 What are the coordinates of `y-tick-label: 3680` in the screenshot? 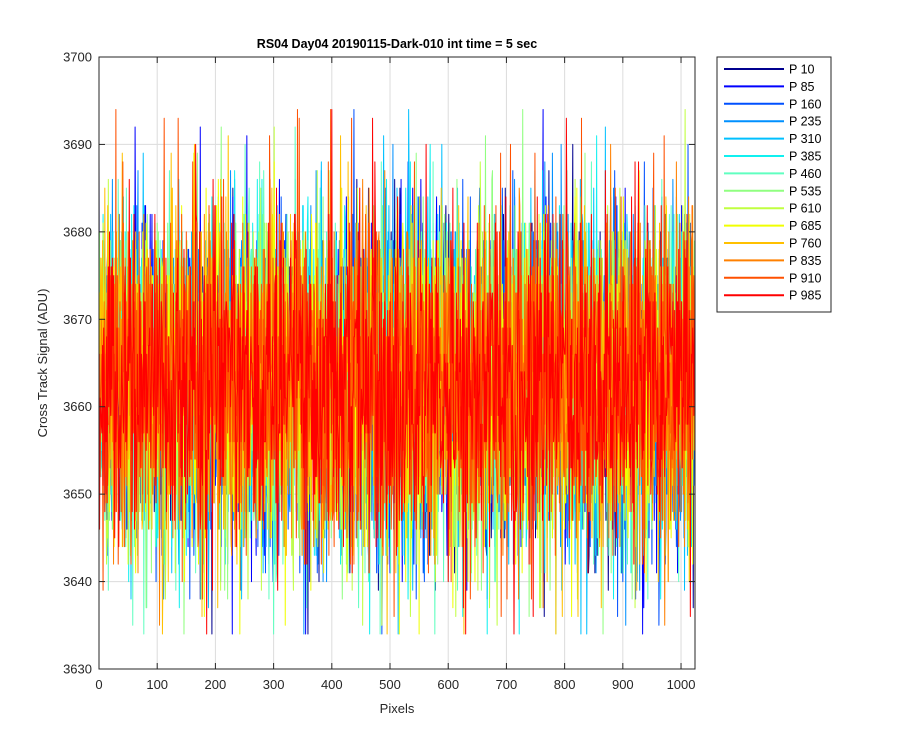 It's located at (77, 231).